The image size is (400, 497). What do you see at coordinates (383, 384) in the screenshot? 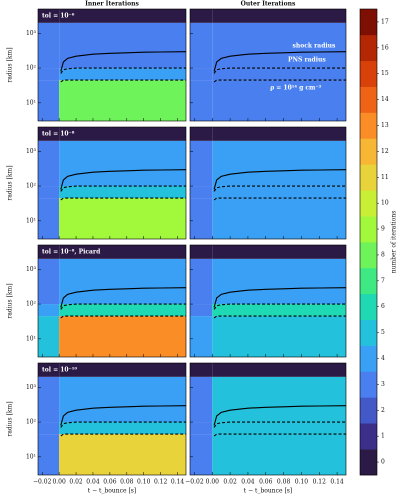
I see `colorbar-tick-label: 3` at bounding box center [383, 384].